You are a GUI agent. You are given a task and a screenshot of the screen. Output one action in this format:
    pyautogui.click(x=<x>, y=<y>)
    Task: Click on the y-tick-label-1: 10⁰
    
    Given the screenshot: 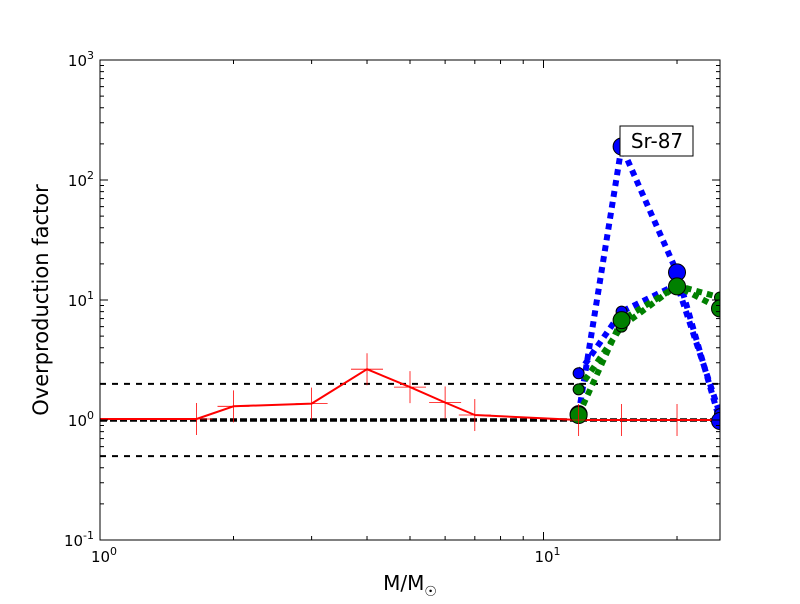 What is the action you would take?
    pyautogui.click(x=81, y=419)
    